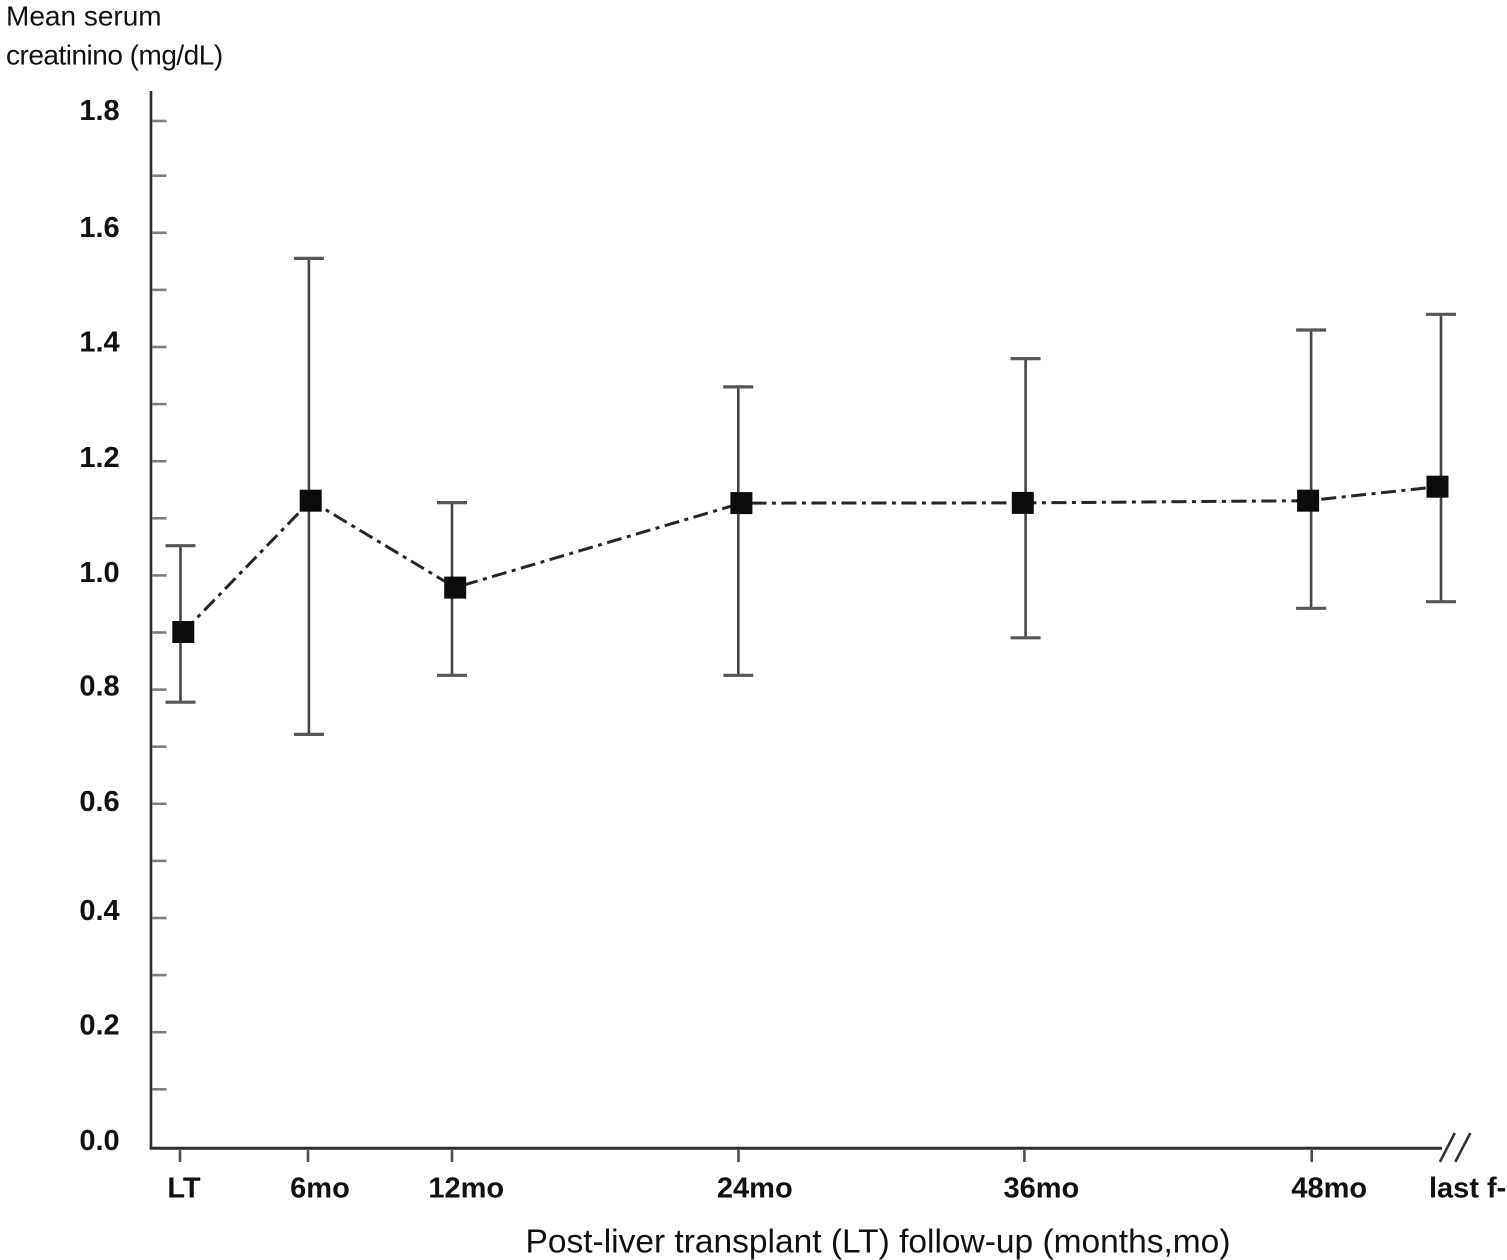  I want to click on svg-text: 1.2, so click(99, 458).